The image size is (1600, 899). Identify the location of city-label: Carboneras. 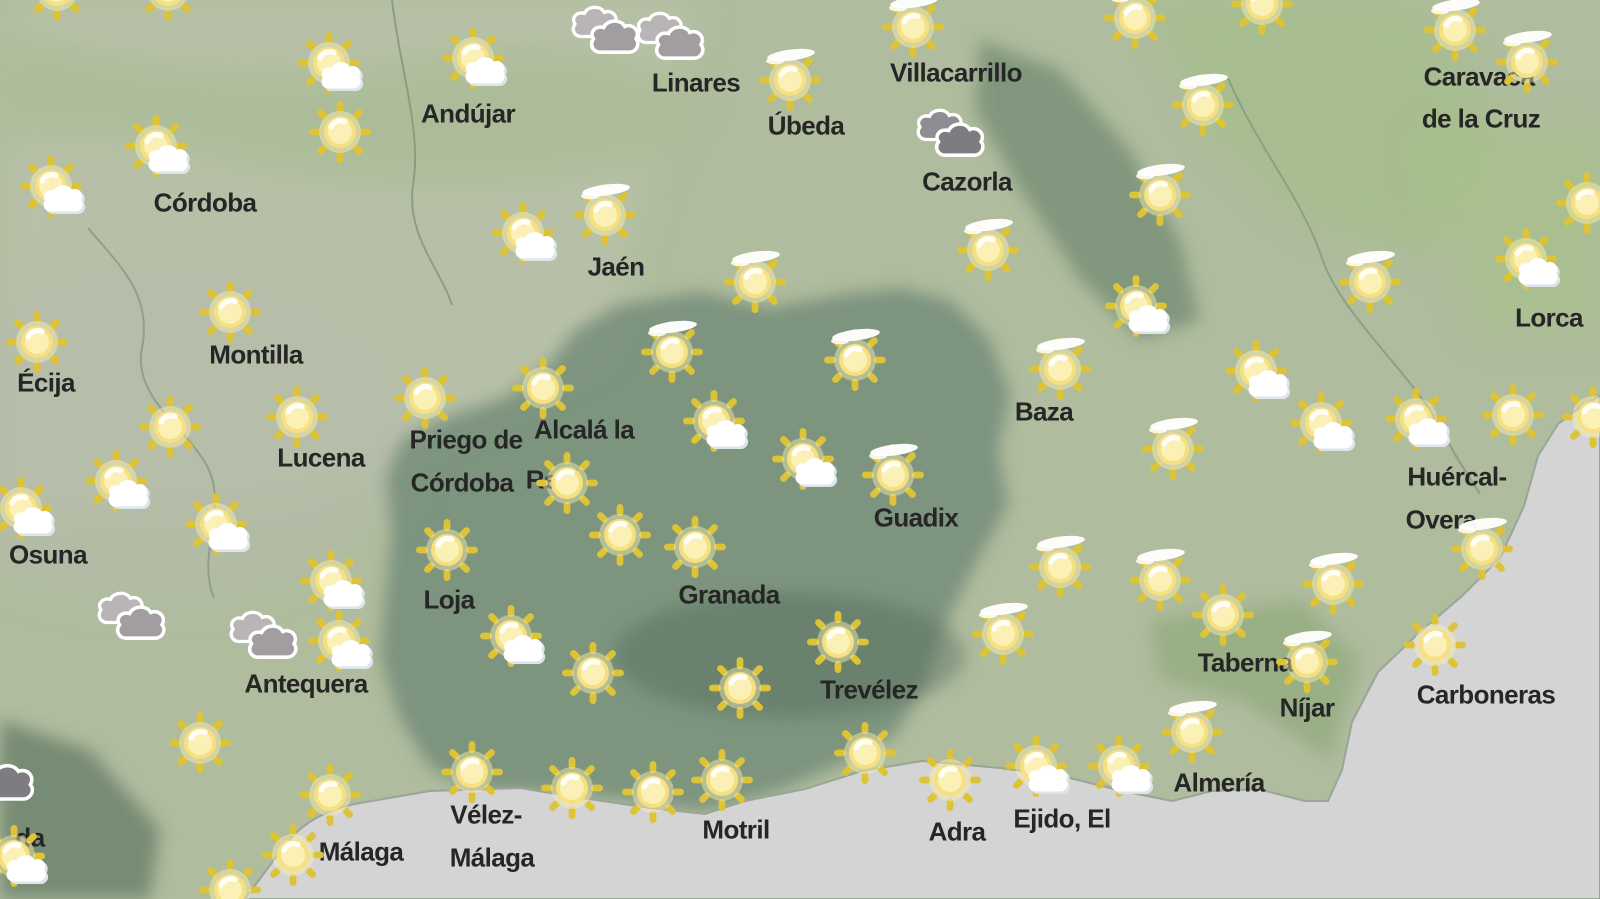
(1486, 694).